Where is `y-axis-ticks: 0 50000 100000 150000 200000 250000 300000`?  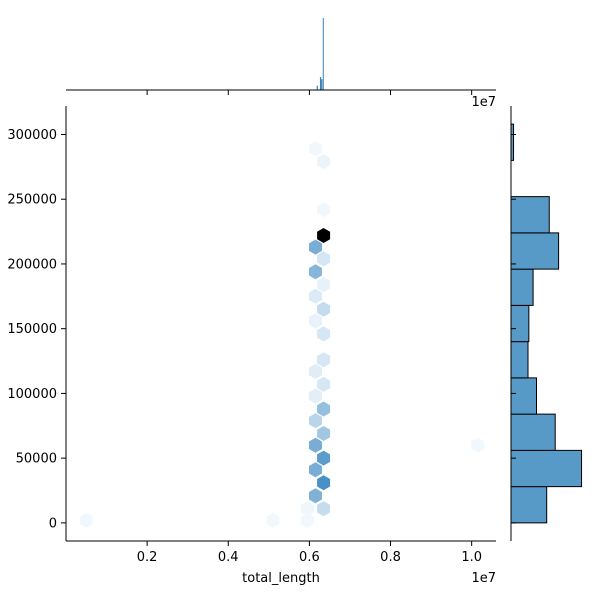
y-axis-ticks: 0 50000 100000 150000 200000 250000 300000 is located at coordinates (36, 329).